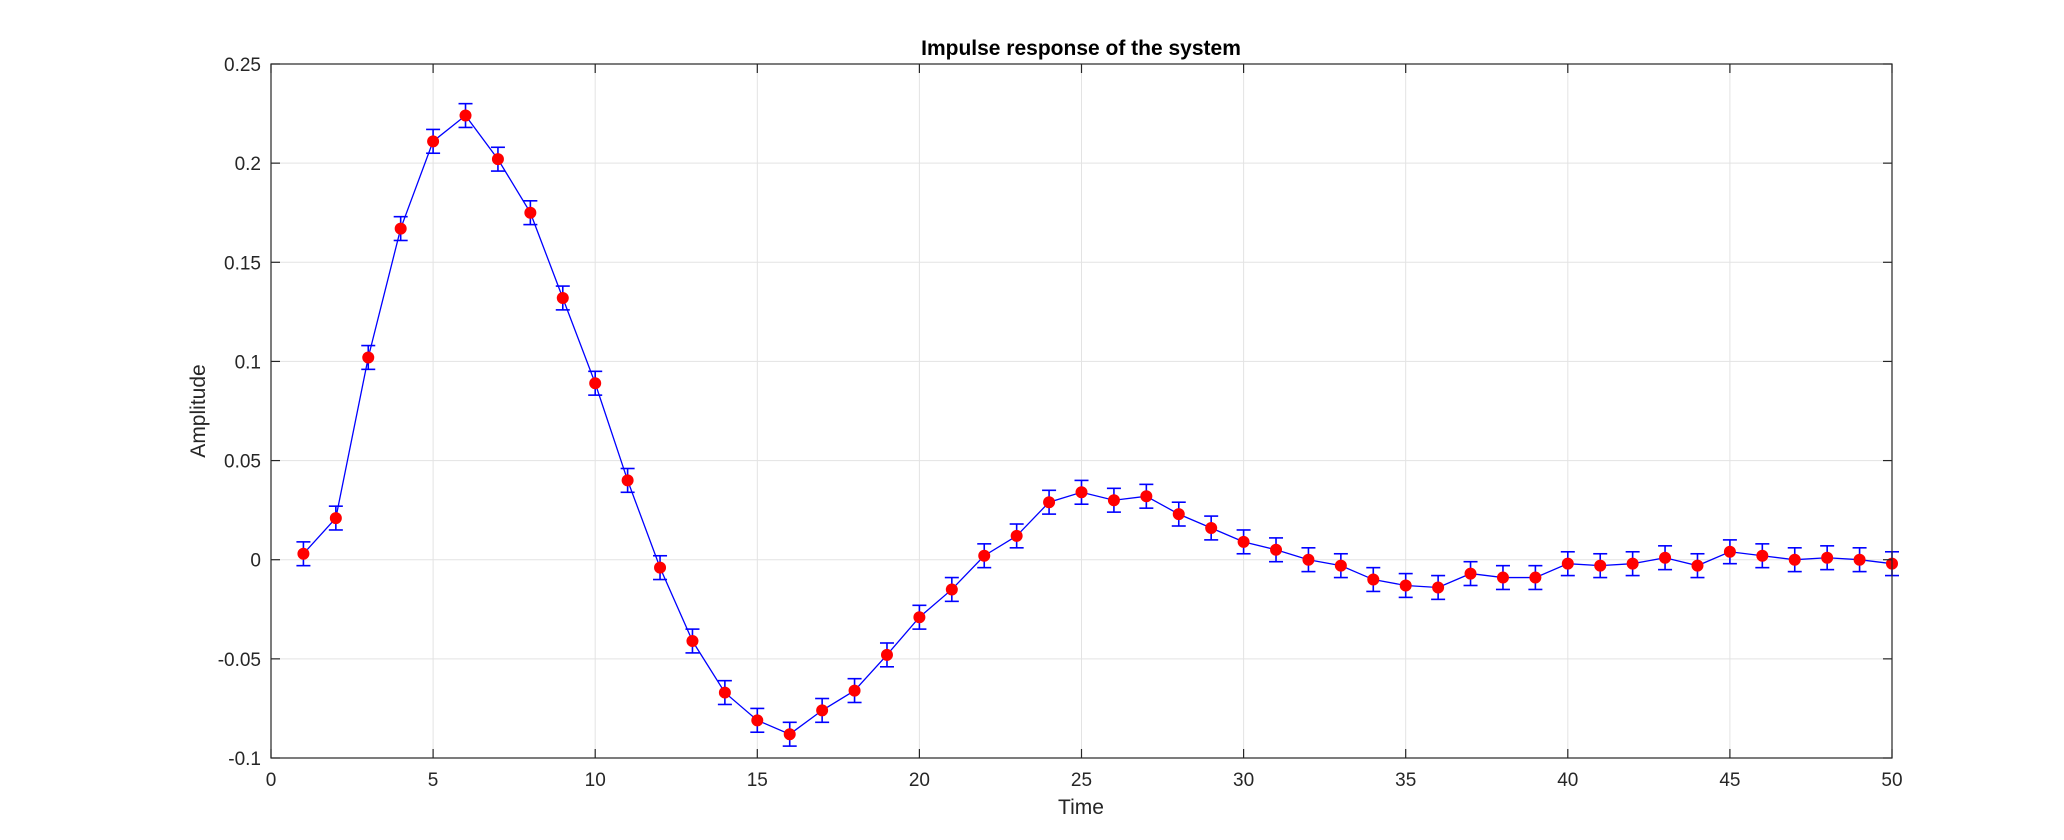 The height and width of the screenshot is (840, 2064). What do you see at coordinates (757, 780) in the screenshot?
I see `x-tick-label: 15` at bounding box center [757, 780].